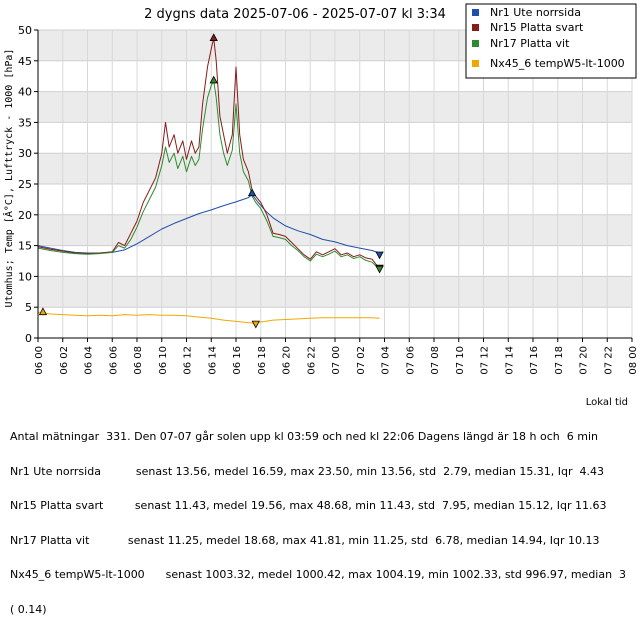 The width and height of the screenshot is (640, 627). Describe the element at coordinates (584, 360) in the screenshot. I see `x-tick-label: 07 20` at that location.